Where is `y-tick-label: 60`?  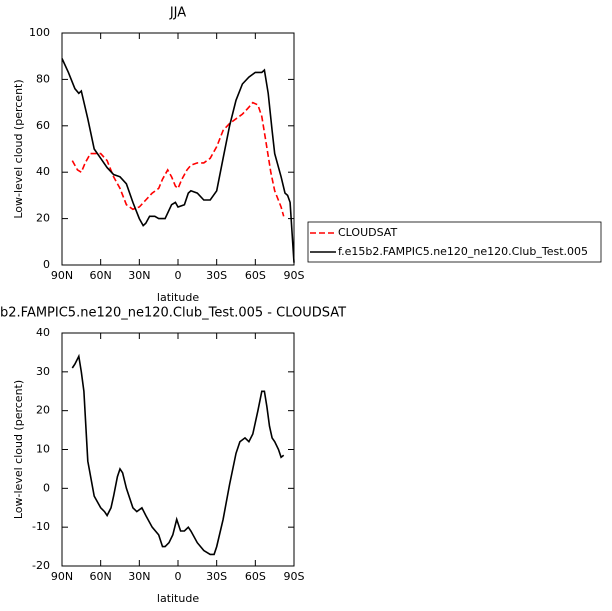 y-tick-label: 60 is located at coordinates (43, 125).